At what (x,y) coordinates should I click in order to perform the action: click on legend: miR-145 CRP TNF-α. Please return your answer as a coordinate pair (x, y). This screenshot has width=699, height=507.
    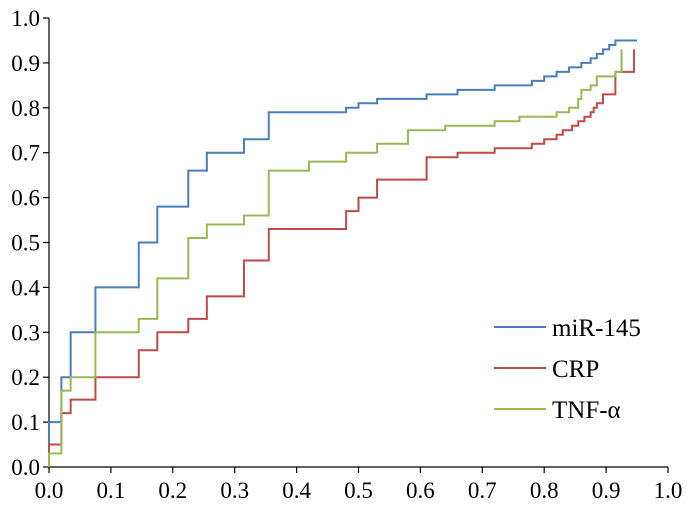
    Looking at the image, I should click on (567, 369).